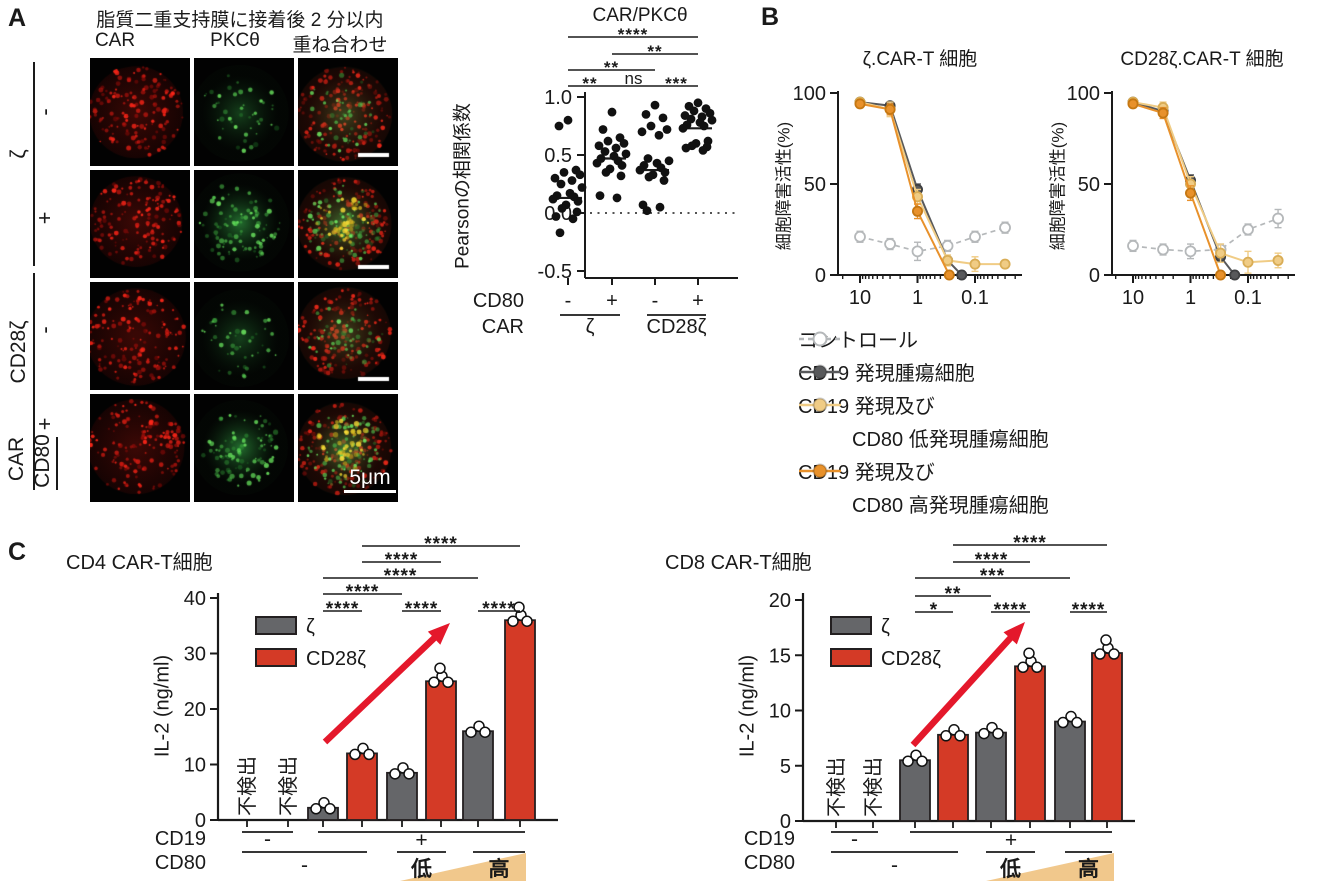 The image size is (1318, 886). Describe the element at coordinates (386, 684) in the screenshot. I see `trend-arrow` at that location.